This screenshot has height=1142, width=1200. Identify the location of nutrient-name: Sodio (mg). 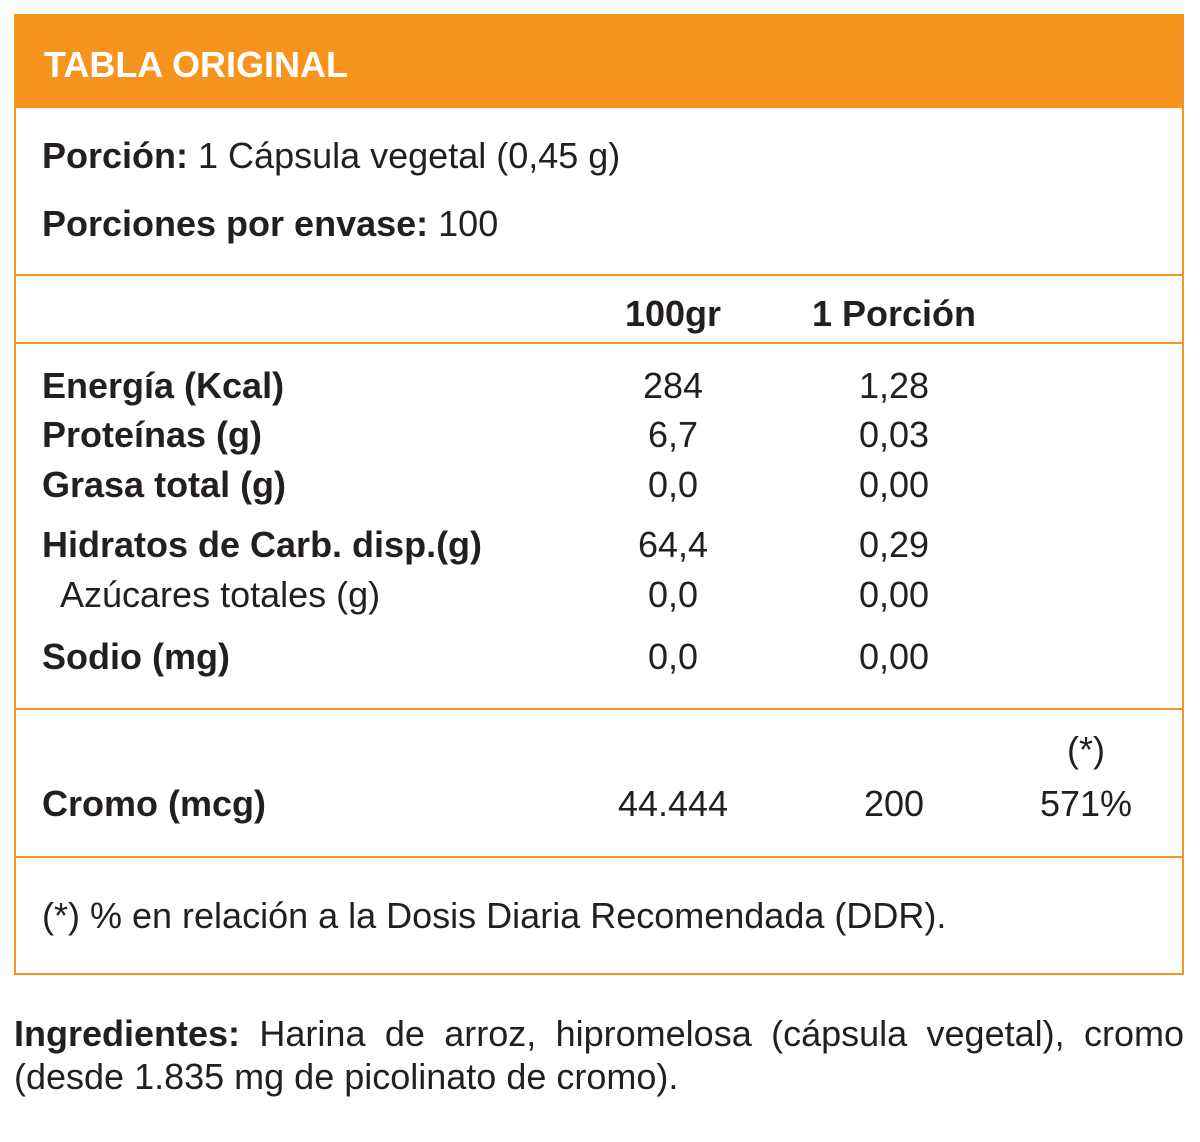
(136, 656).